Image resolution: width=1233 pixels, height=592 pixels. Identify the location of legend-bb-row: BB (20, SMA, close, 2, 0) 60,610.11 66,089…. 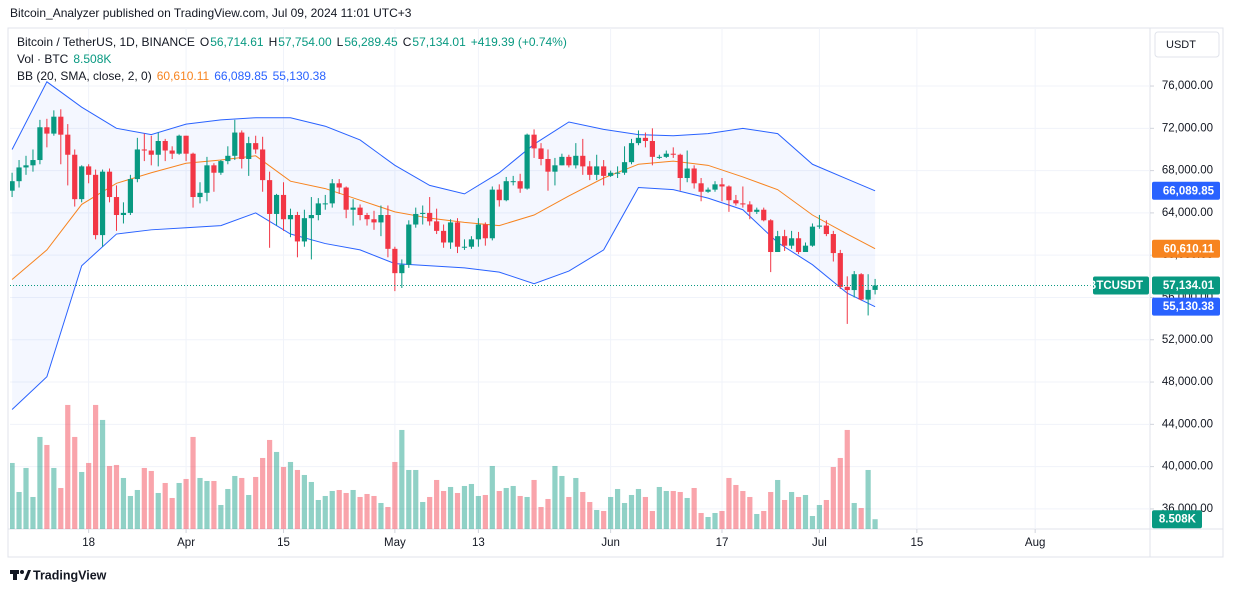
(294, 76).